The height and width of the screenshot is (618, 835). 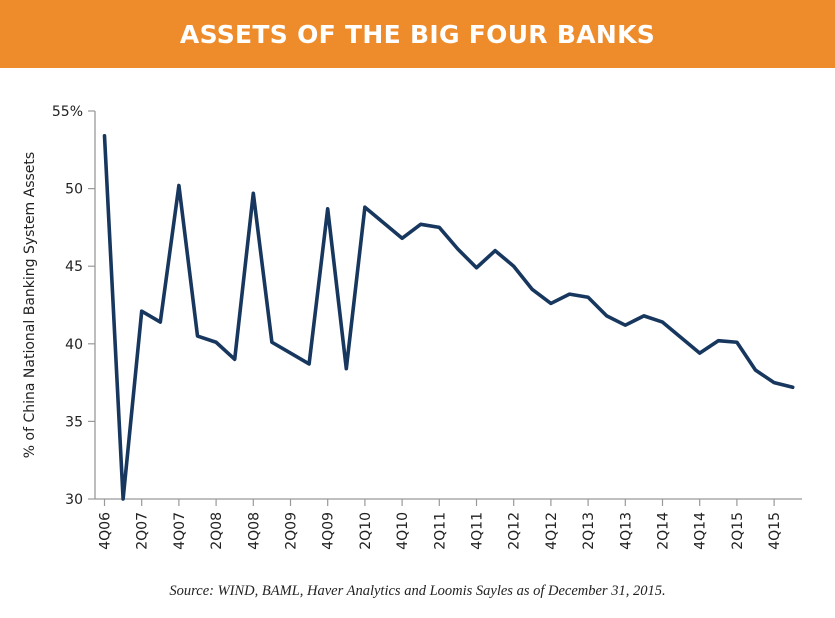 What do you see at coordinates (552, 531) in the screenshot?
I see `x-tick-label: 4Q12` at bounding box center [552, 531].